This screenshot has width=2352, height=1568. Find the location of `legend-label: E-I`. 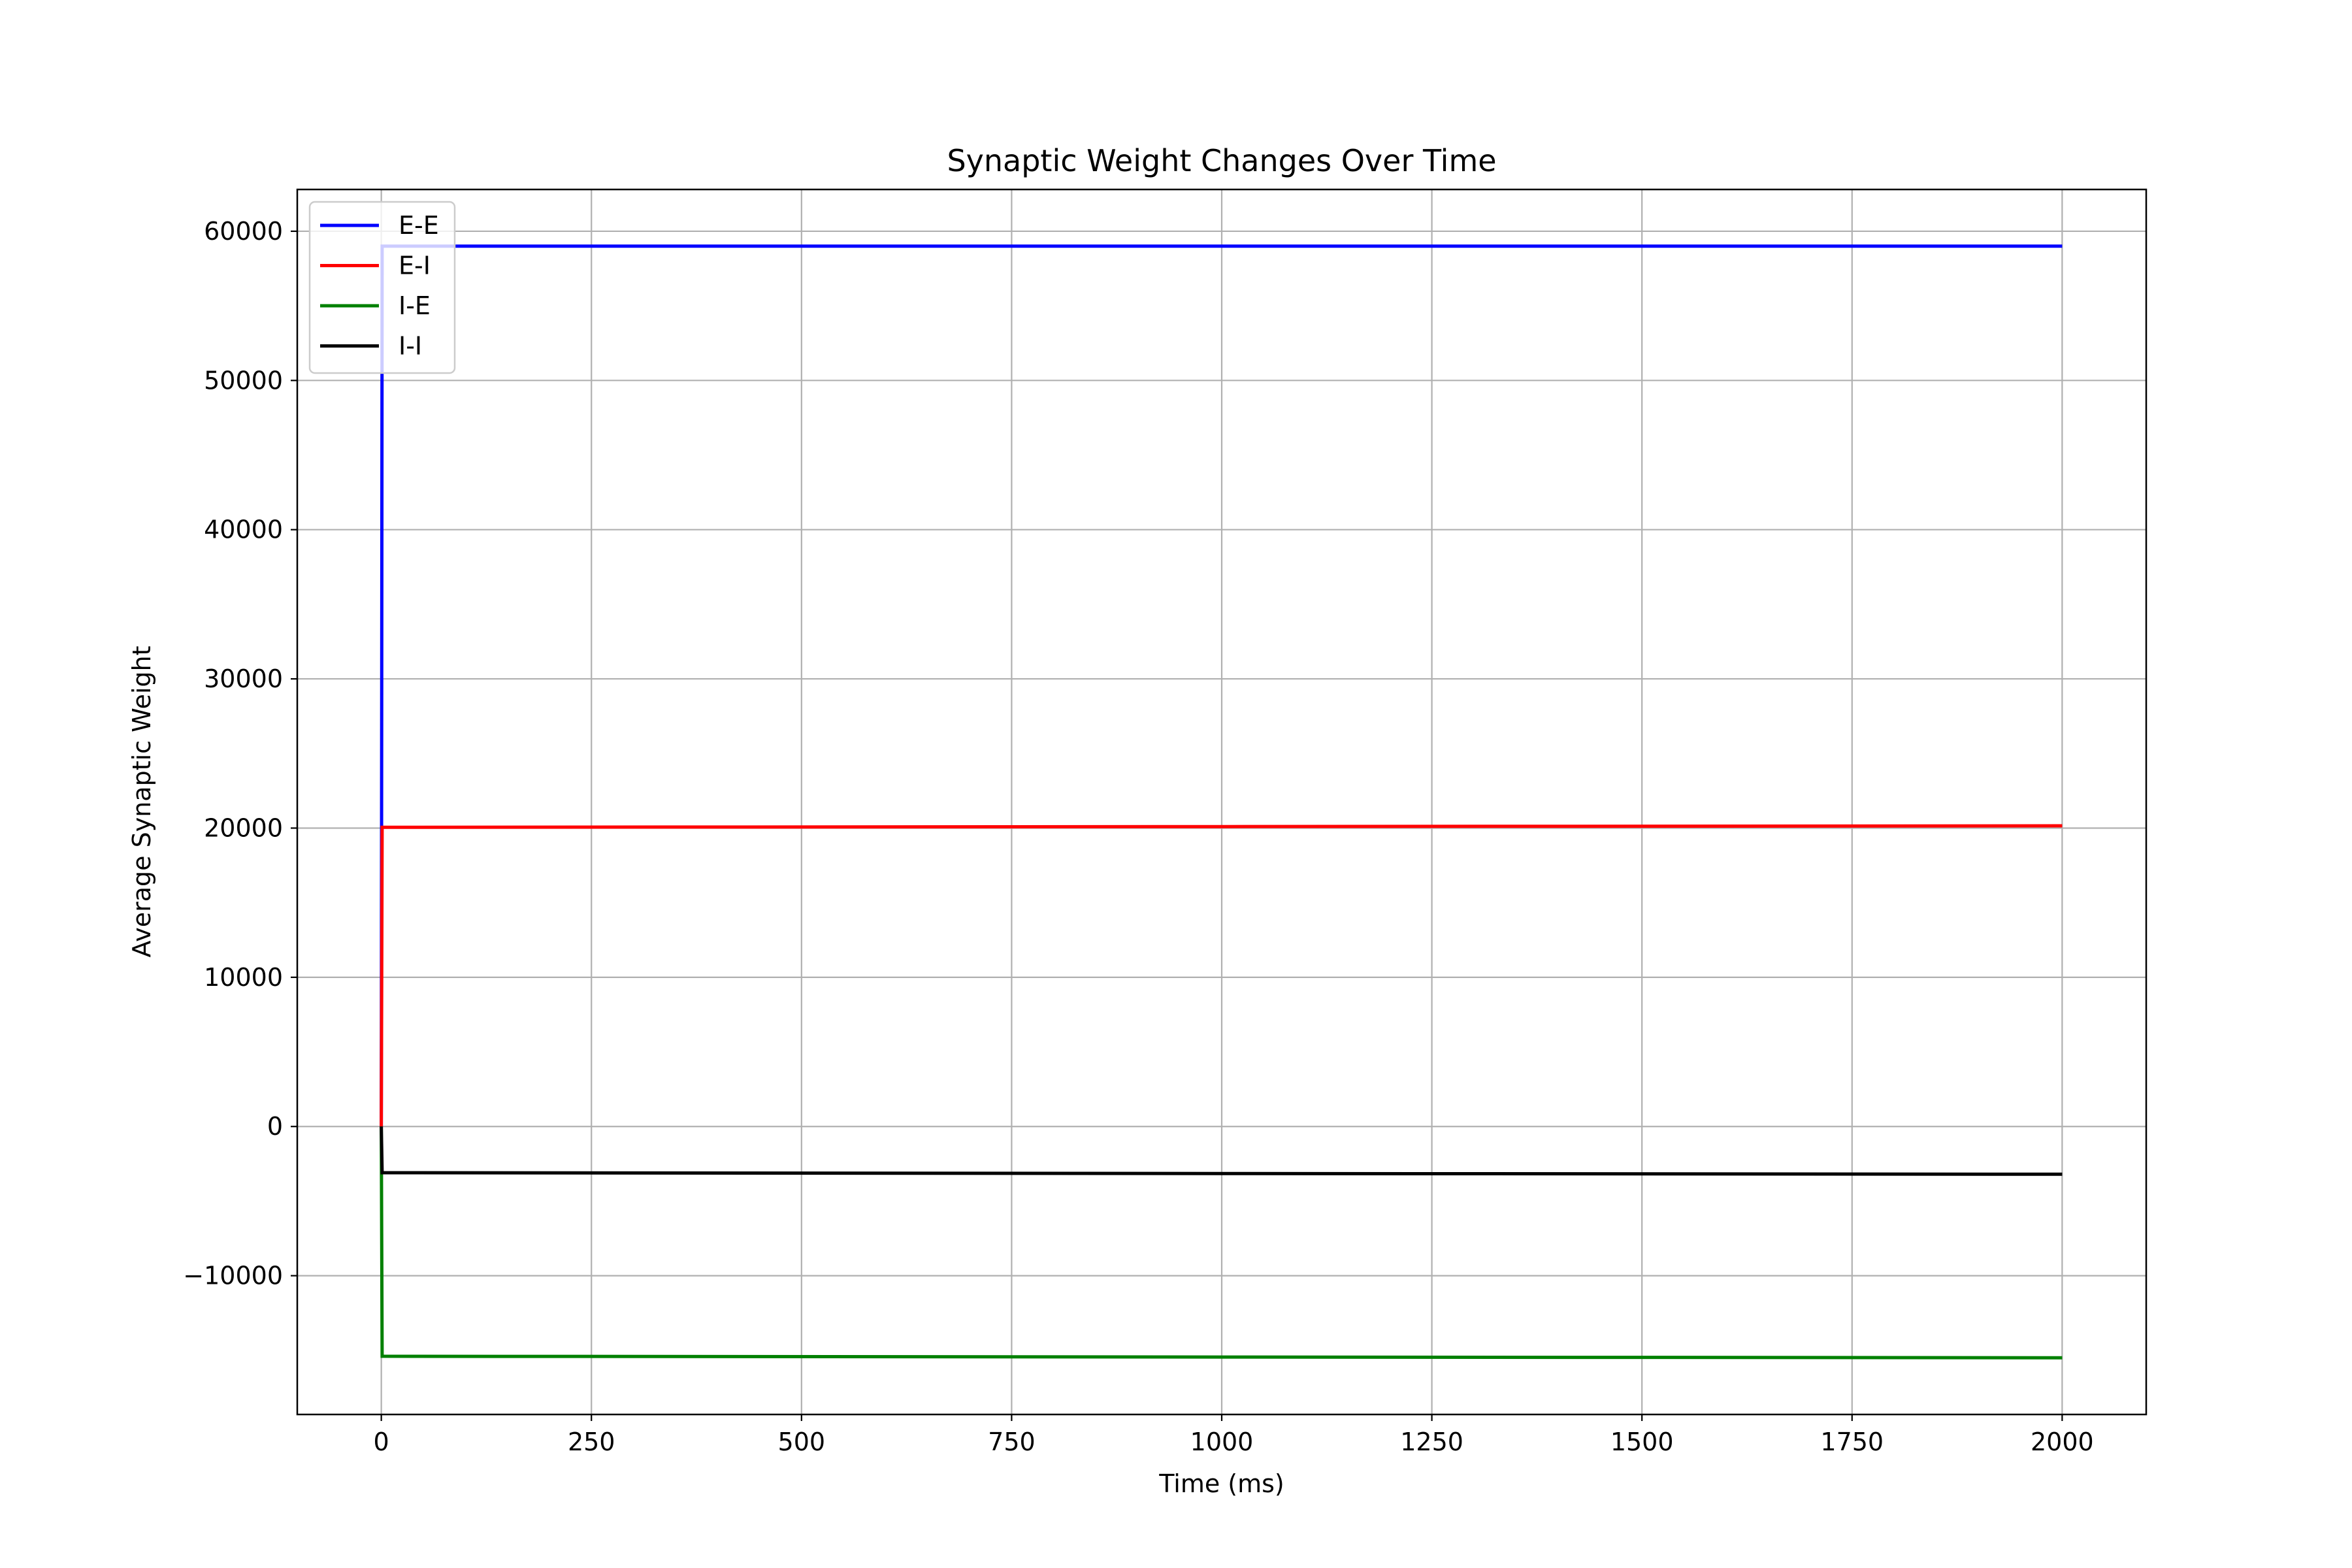

legend-label: E-I is located at coordinates (415, 266).